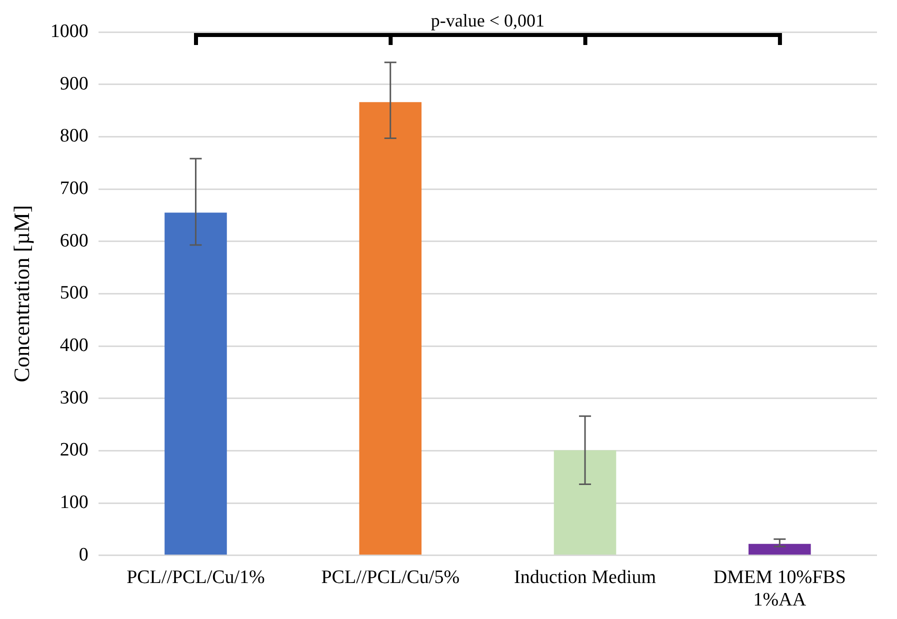 The width and height of the screenshot is (897, 619). Describe the element at coordinates (83, 555) in the screenshot. I see `y-tick-label: 0` at that location.